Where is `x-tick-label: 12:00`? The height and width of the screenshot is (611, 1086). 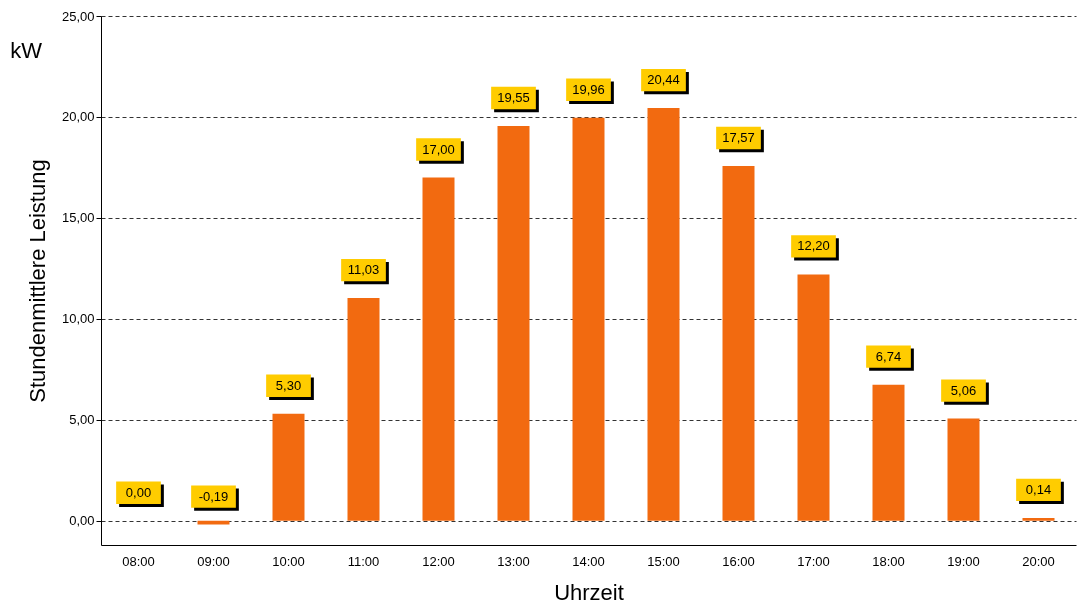
x-tick-label: 12:00 is located at coordinates (438, 561).